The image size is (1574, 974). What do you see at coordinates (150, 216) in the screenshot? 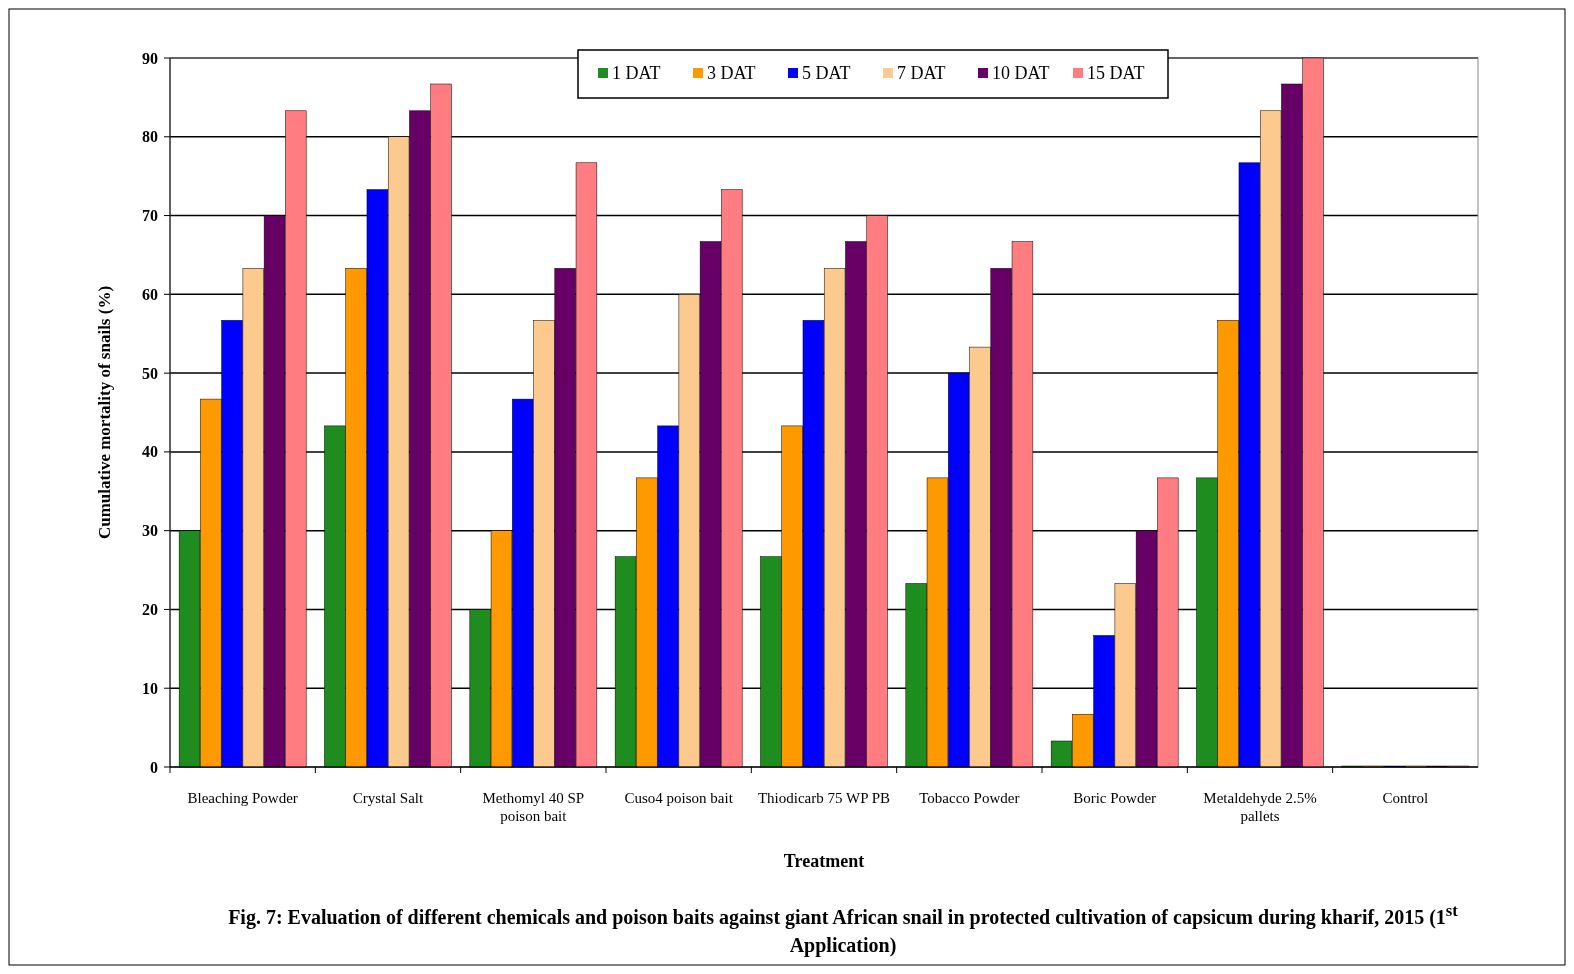
I see `y-tick-label: 70` at bounding box center [150, 216].